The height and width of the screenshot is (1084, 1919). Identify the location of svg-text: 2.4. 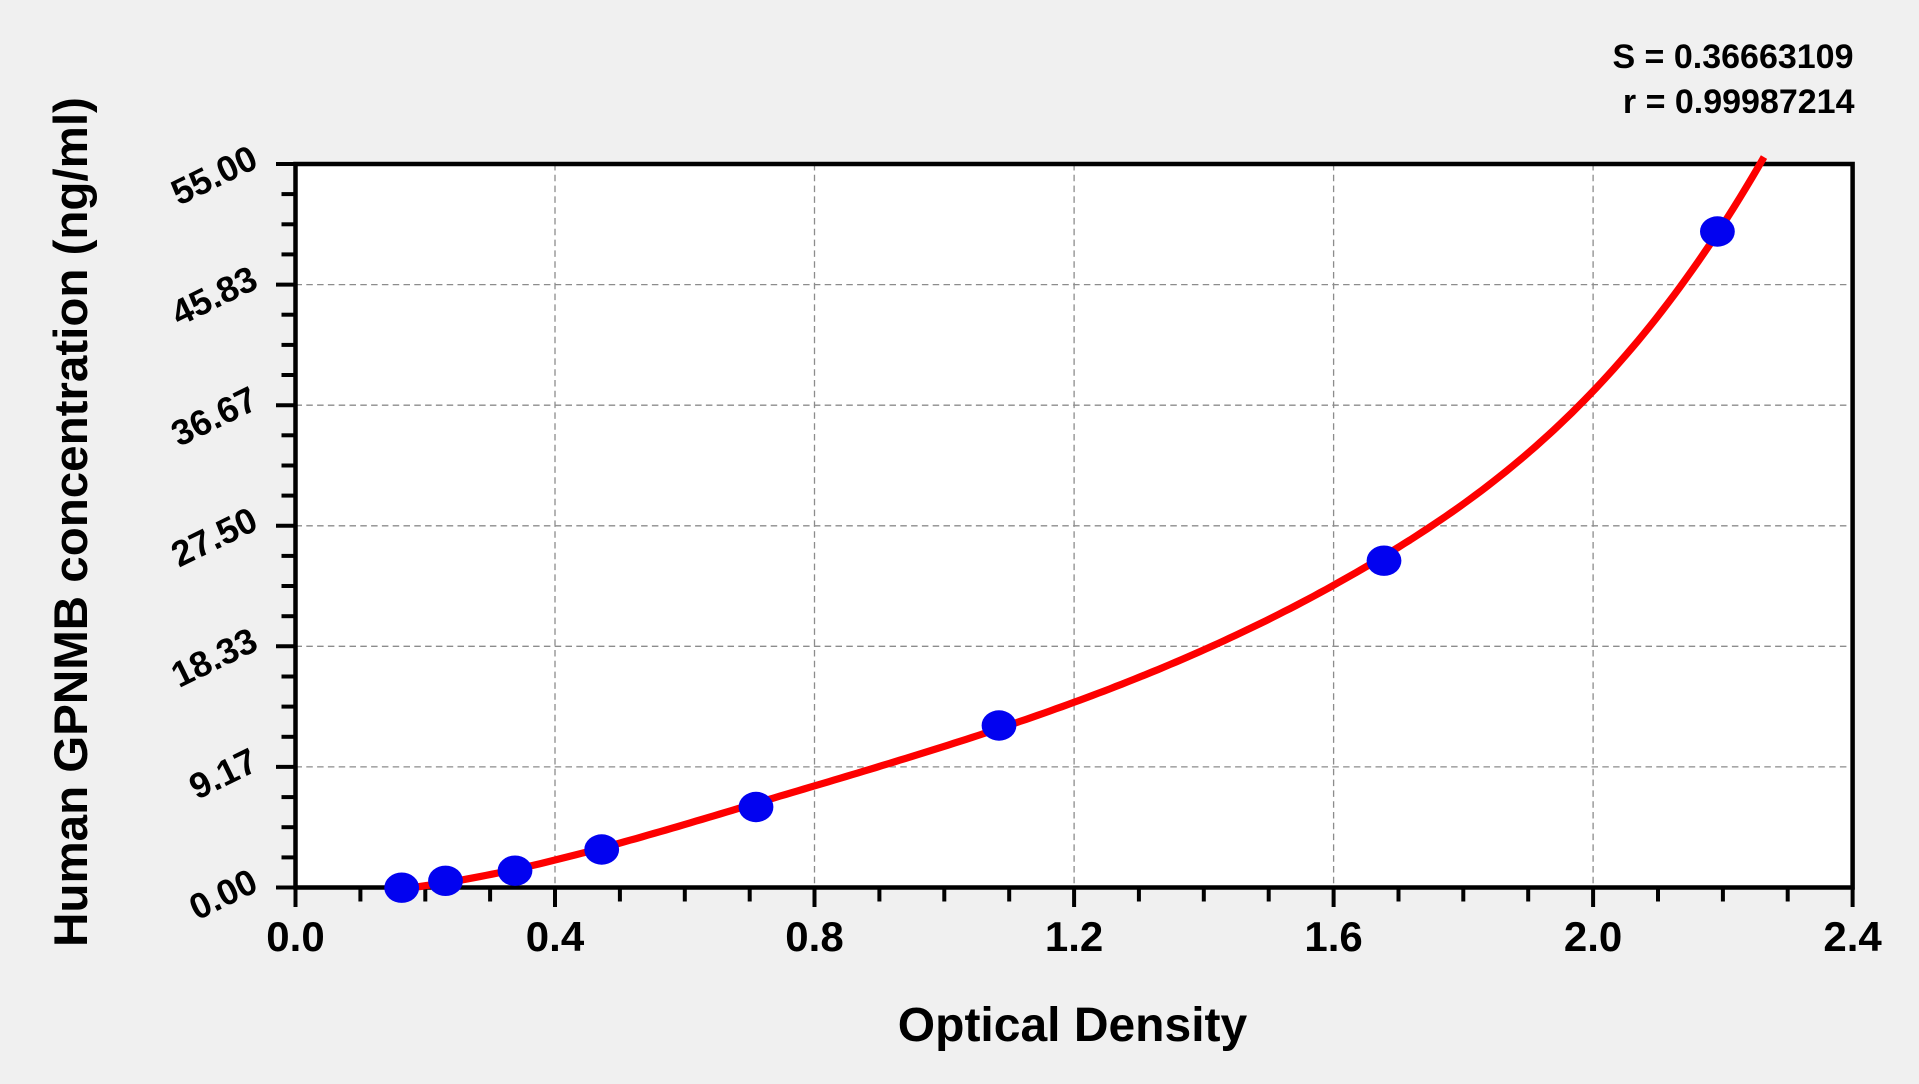
(1852, 936).